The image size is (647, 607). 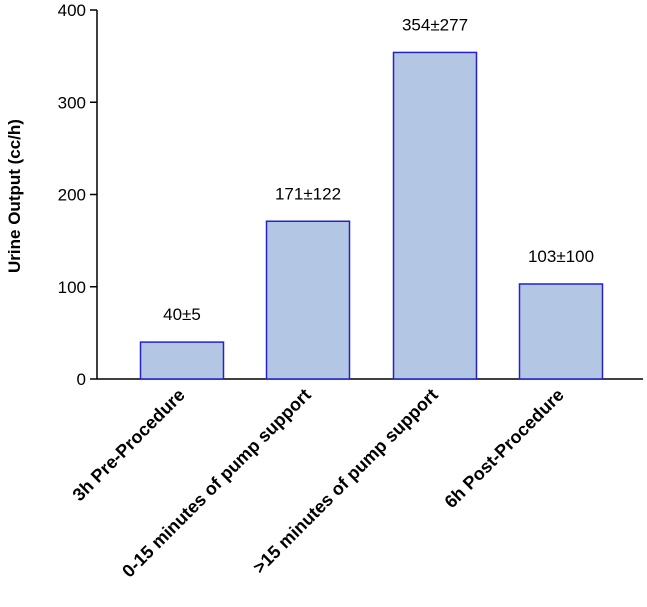 I want to click on y-tick-label: 100, so click(x=72, y=287).